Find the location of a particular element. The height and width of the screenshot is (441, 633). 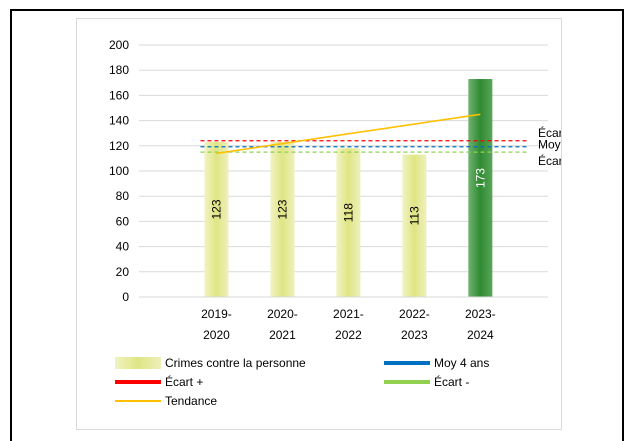

x-tick-label: 2020- is located at coordinates (282, 314).